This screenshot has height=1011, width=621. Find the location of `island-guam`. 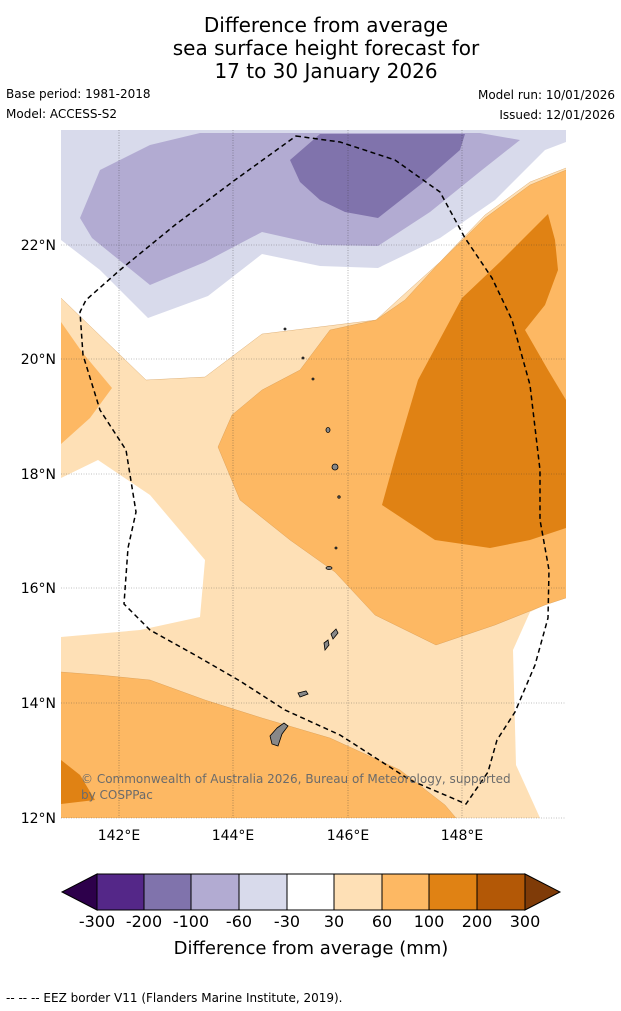

island-guam is located at coordinates (279, 734).